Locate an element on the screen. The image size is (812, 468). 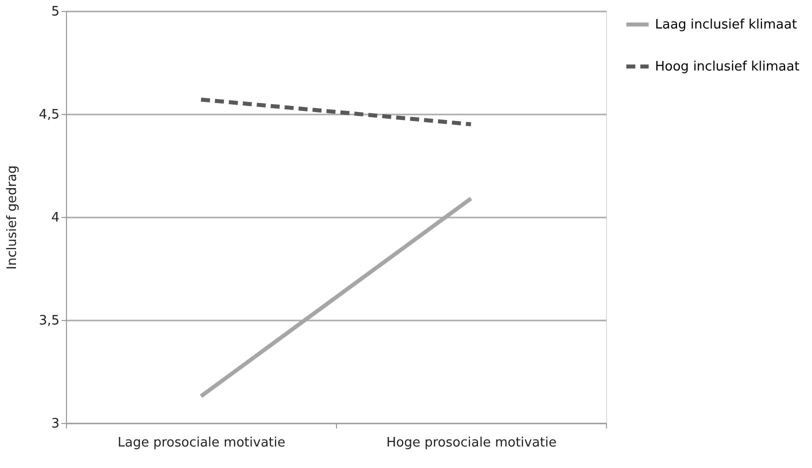
y-axis-title: Inclusief gedrag is located at coordinates (12, 217).